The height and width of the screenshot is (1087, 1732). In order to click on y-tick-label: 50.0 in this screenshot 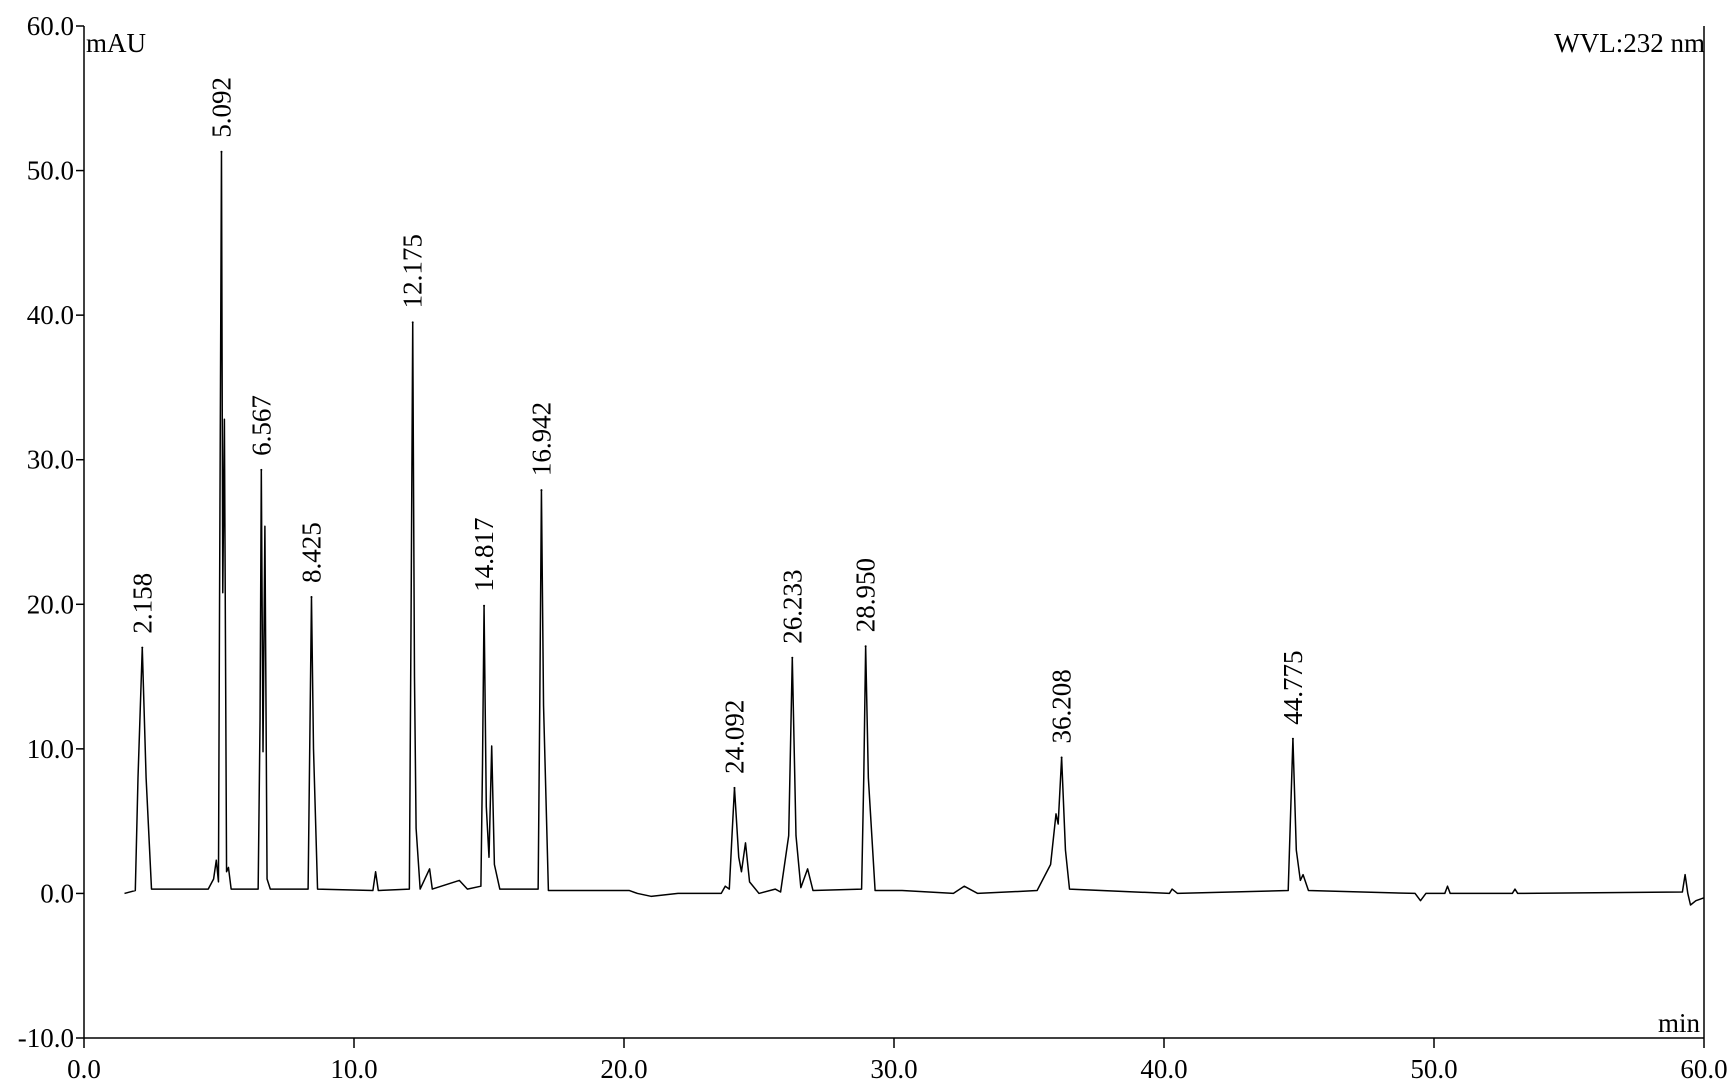, I will do `click(50, 171)`.